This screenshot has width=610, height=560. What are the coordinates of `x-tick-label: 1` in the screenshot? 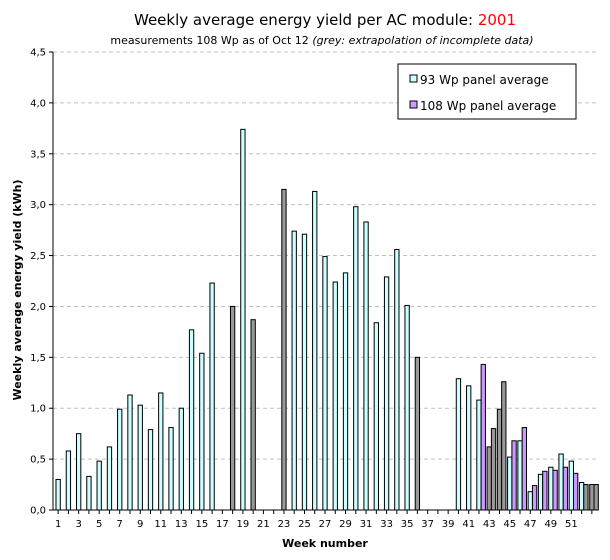 It's located at (58, 524).